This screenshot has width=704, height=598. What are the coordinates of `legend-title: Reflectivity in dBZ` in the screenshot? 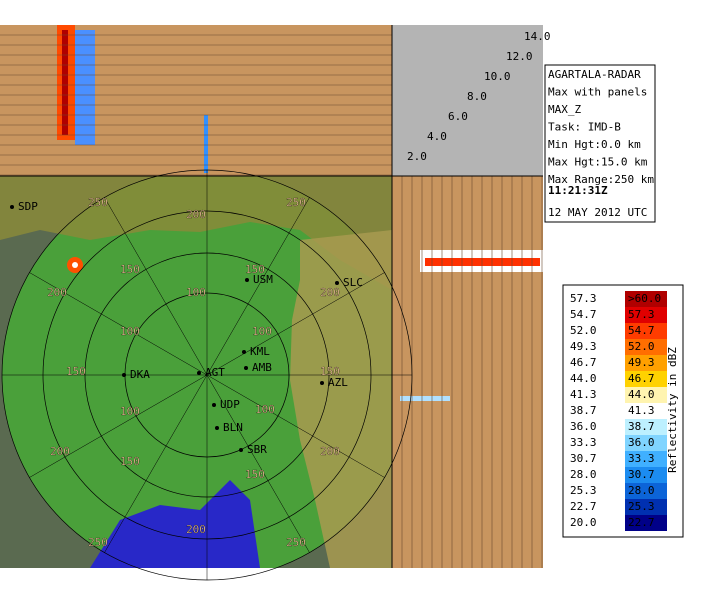 It's located at (672, 410).